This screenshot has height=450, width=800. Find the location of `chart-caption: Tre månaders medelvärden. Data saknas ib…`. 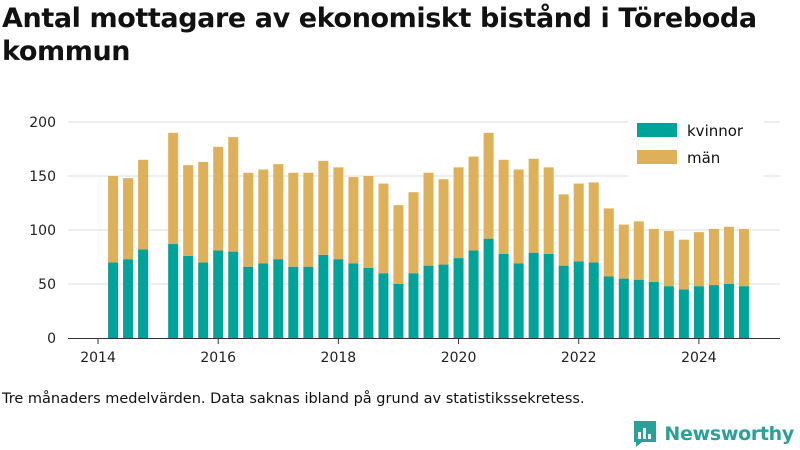

chart-caption: Tre månaders medelvärden. Data saknas ib… is located at coordinates (293, 399).